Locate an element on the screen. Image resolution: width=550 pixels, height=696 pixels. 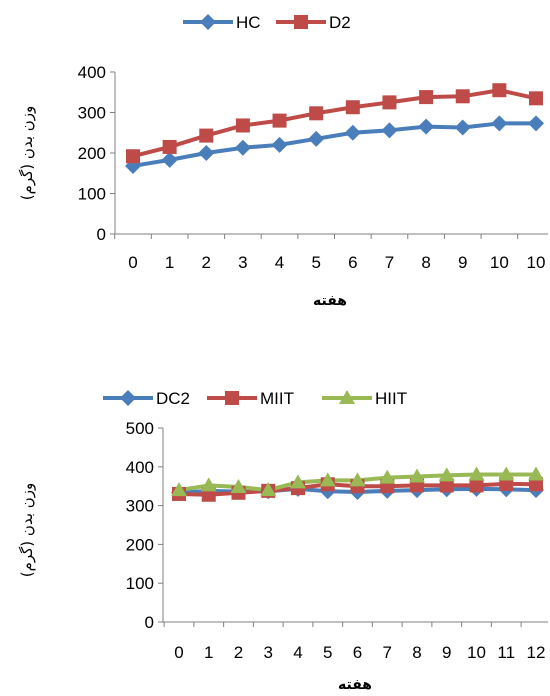
series-line-hc is located at coordinates (334, 144).